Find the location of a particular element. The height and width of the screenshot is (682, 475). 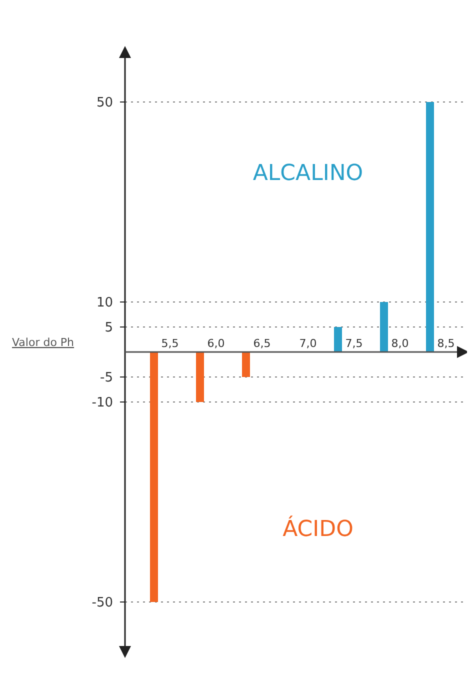

x-axis-title: Valor do Ph is located at coordinates (43, 342).